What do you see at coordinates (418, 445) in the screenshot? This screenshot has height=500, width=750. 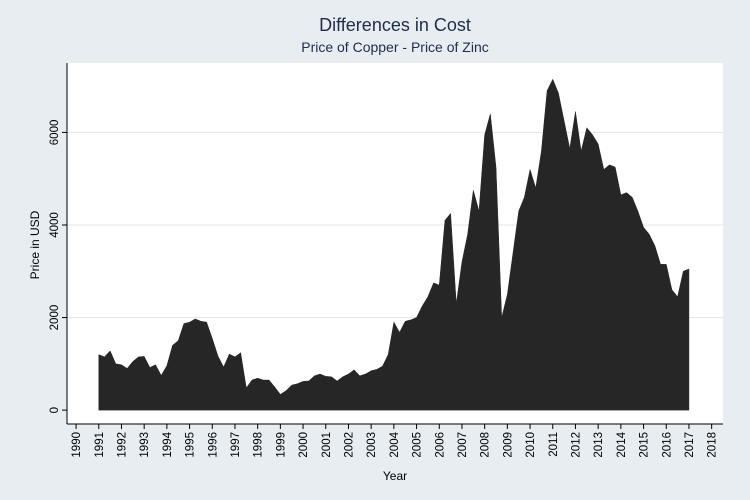 I see `x-tick-label: 2005` at bounding box center [418, 445].